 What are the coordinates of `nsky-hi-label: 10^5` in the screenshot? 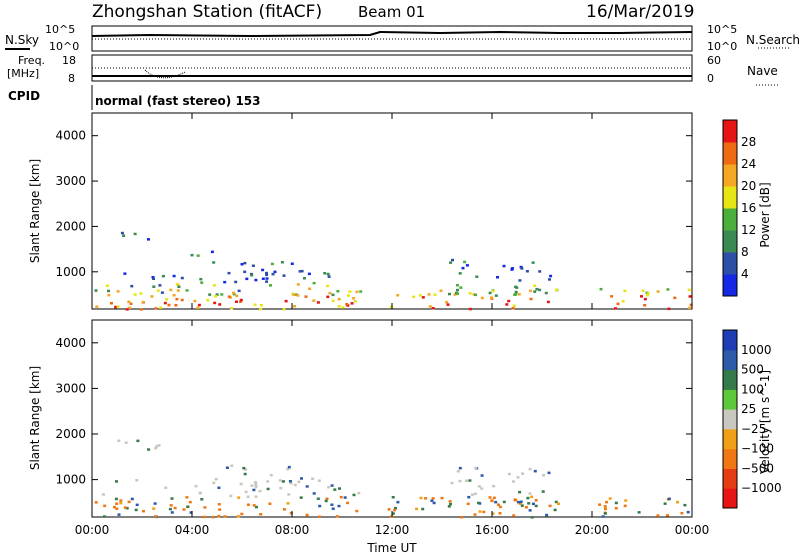 It's located at (60, 29).